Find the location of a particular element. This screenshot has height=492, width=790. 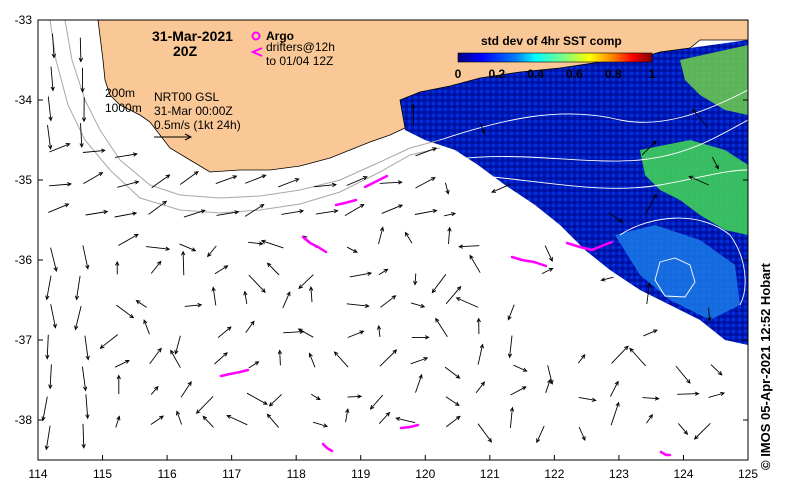

velocity-scale-label: 0.5m/s (1kt 24h) is located at coordinates (197, 125).